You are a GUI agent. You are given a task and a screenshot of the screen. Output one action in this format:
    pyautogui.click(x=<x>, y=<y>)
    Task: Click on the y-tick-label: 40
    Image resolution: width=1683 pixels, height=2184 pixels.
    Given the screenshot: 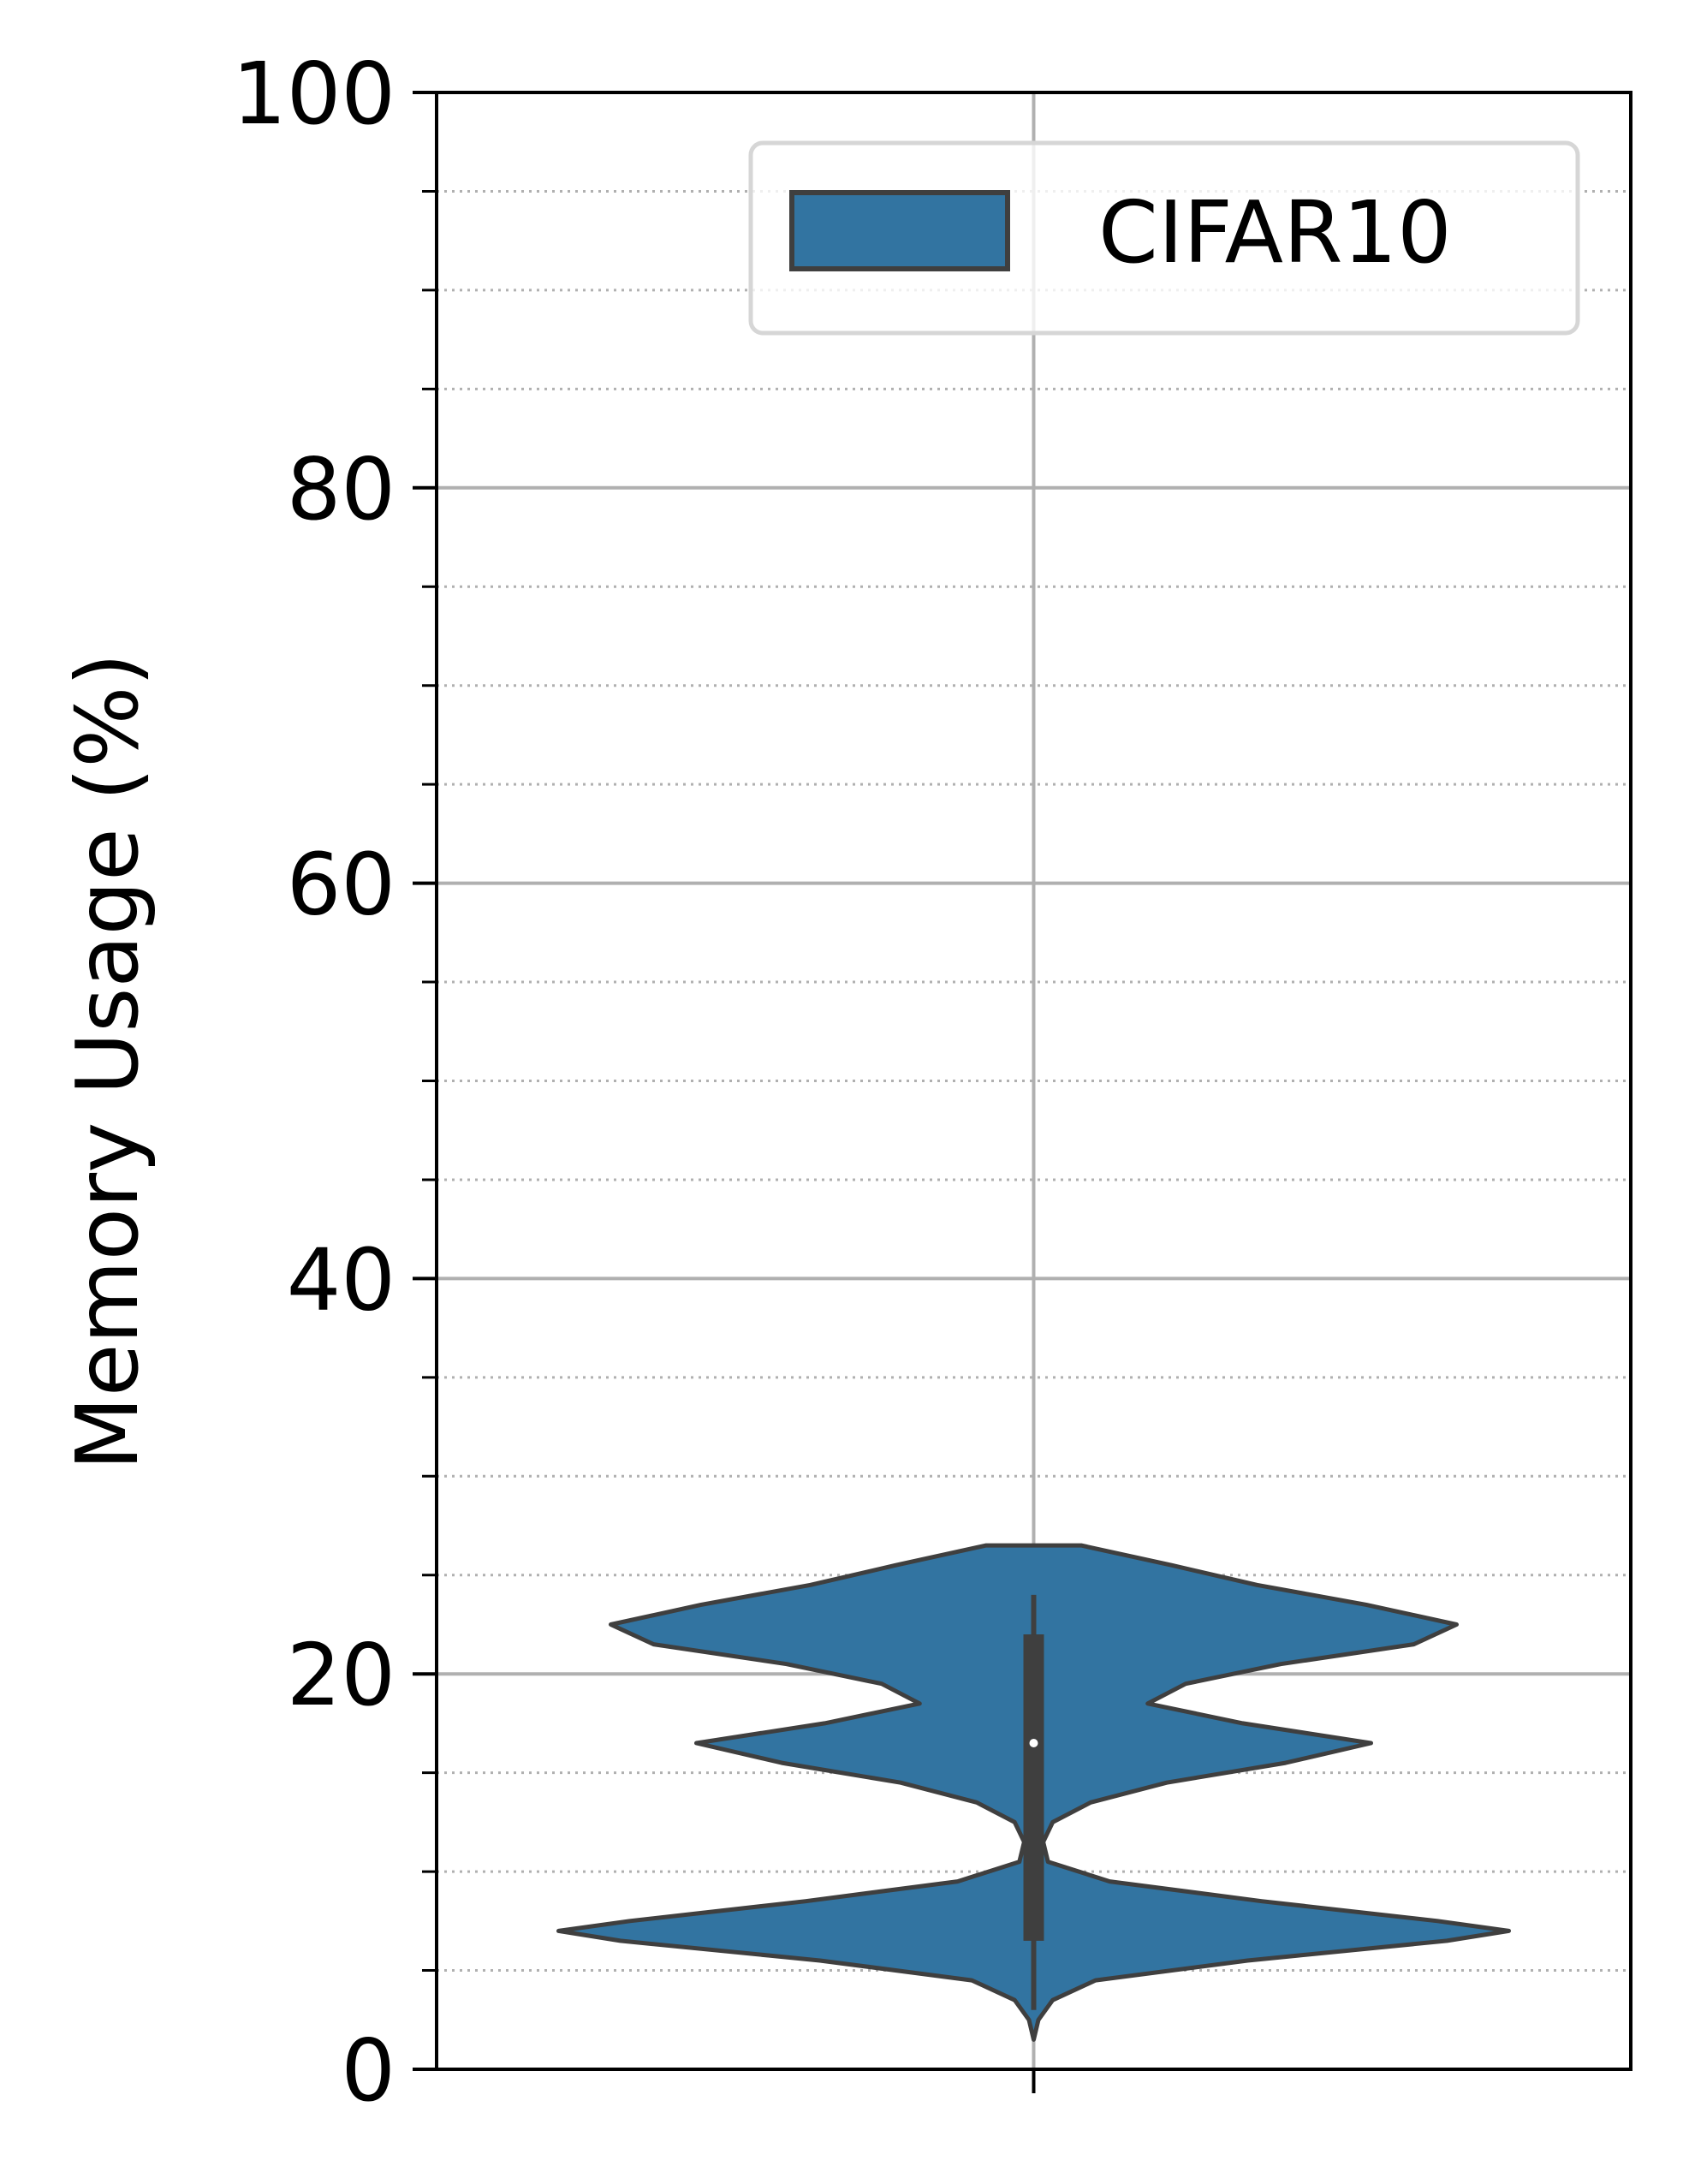 What is the action you would take?
    pyautogui.click(x=341, y=1280)
    